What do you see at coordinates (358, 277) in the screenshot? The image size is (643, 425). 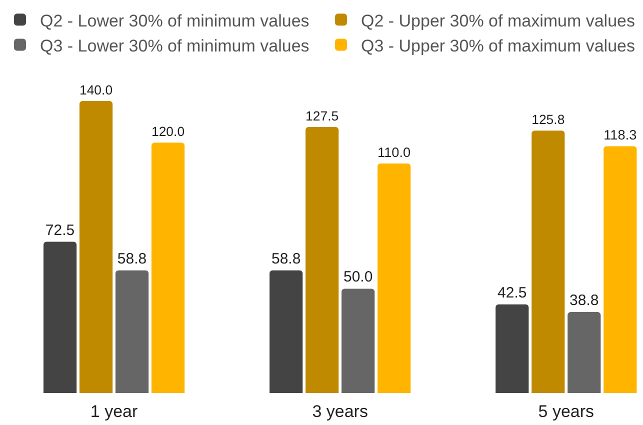 I see `data-label: 50.0` at bounding box center [358, 277].